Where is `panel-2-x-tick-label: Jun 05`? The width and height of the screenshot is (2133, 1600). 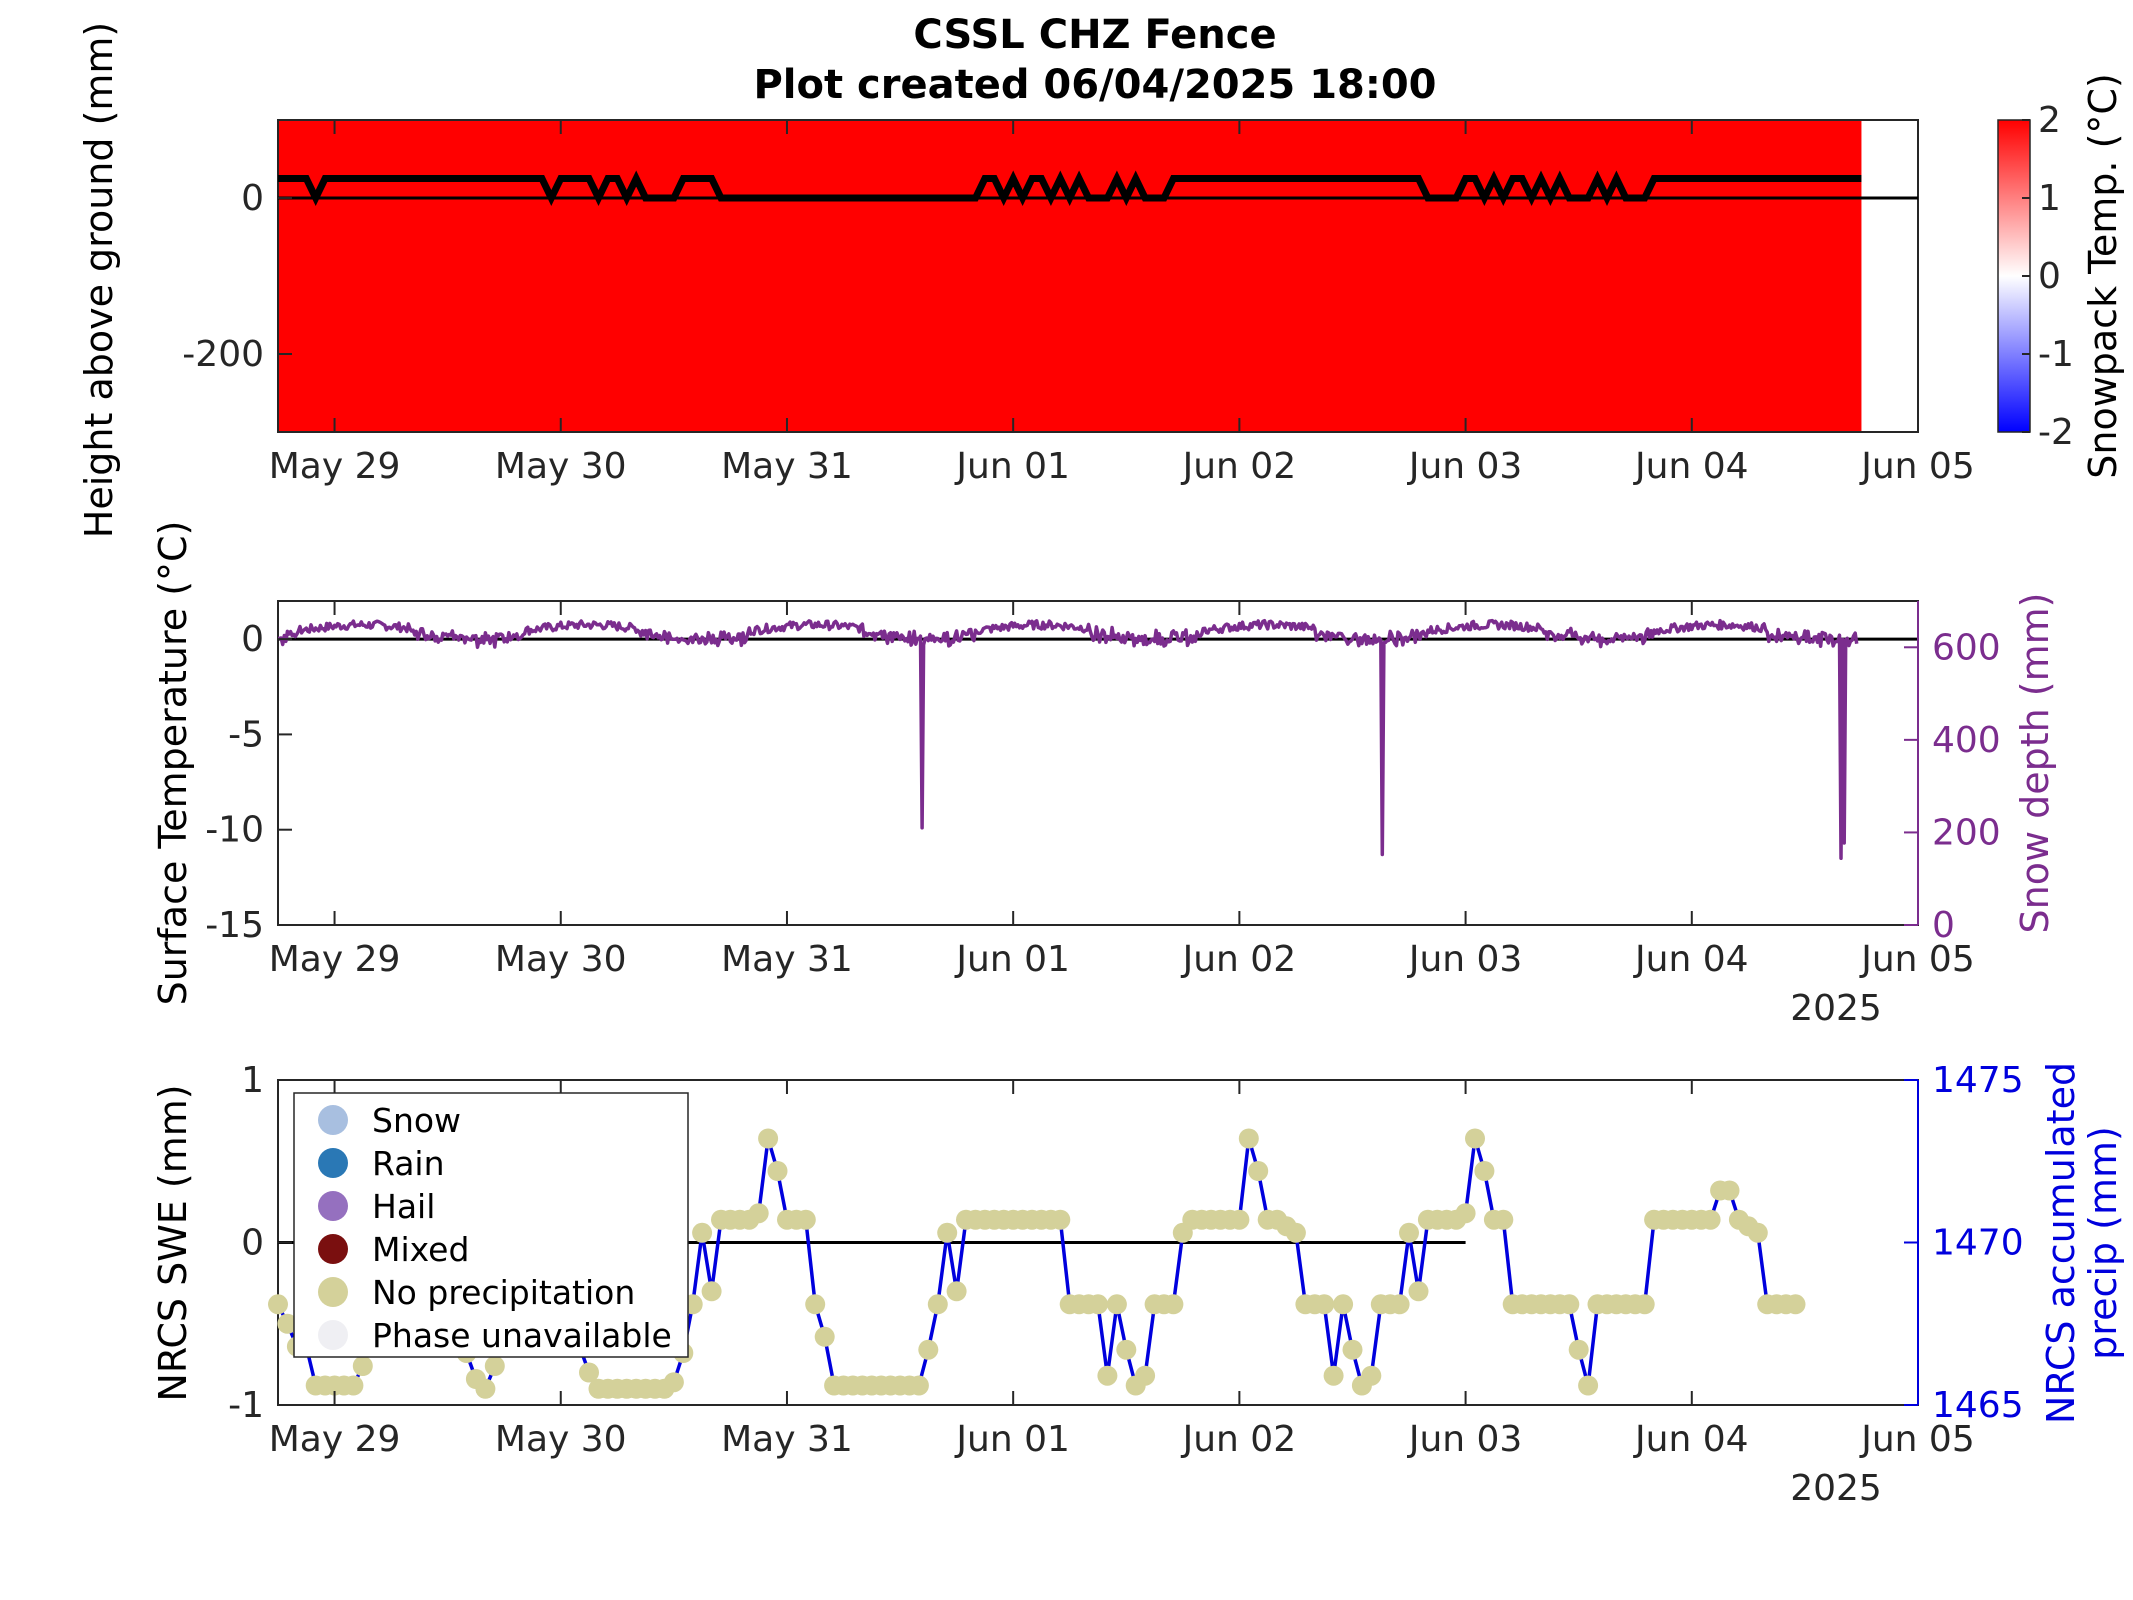 panel-2-x-tick-label: Jun 05 is located at coordinates (1917, 959).